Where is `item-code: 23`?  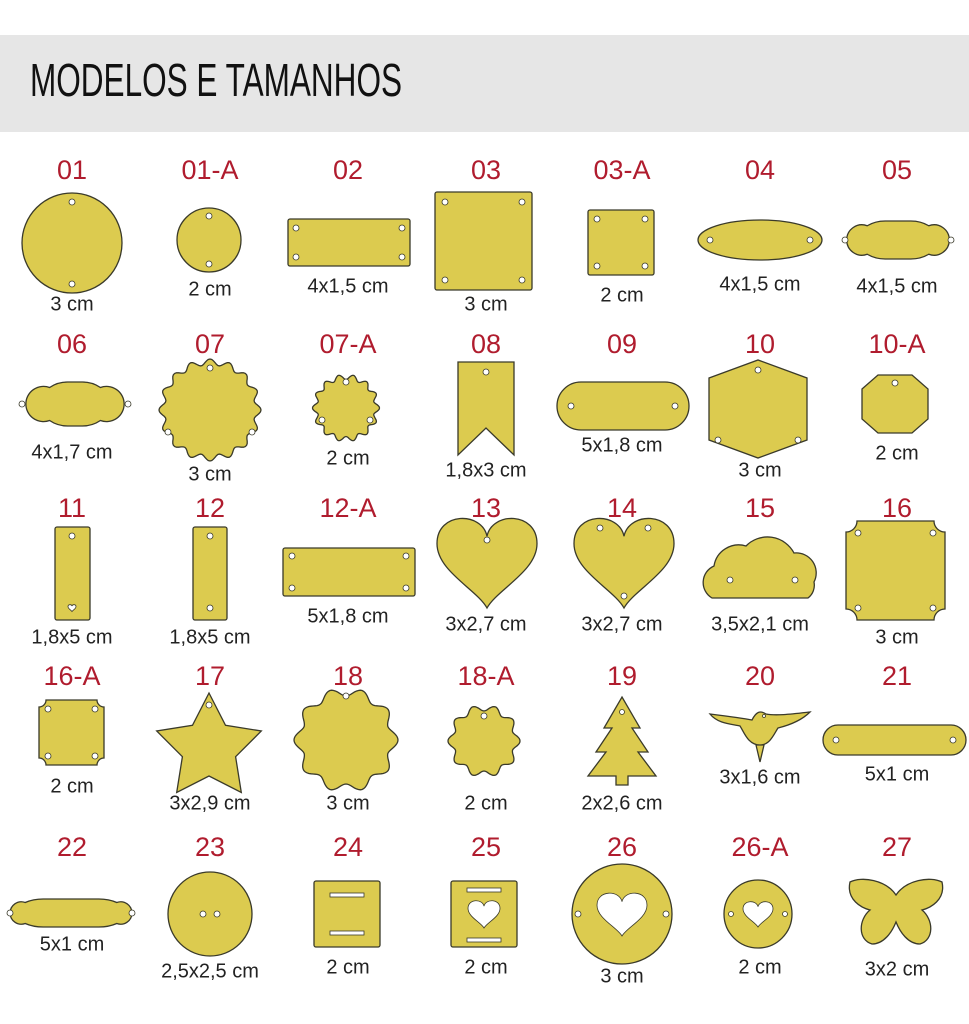
item-code: 23 is located at coordinates (210, 847).